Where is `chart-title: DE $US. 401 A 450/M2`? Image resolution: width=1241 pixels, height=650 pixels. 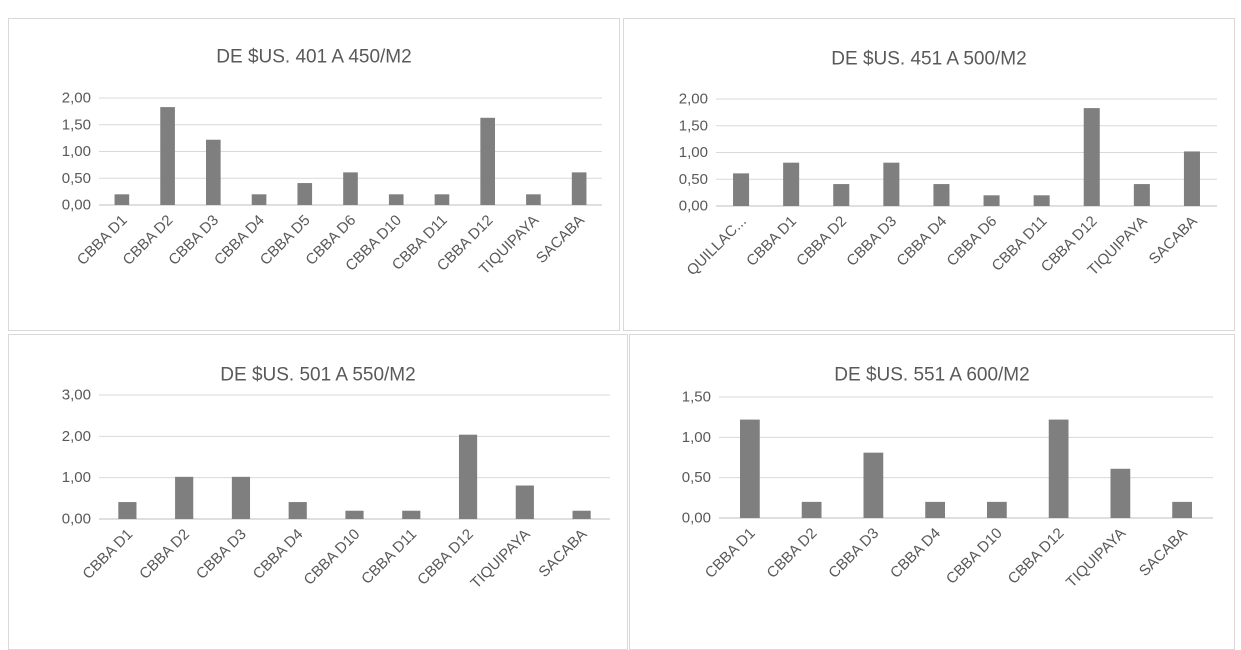
chart-title: DE $US. 401 A 450/M2 is located at coordinates (313, 57).